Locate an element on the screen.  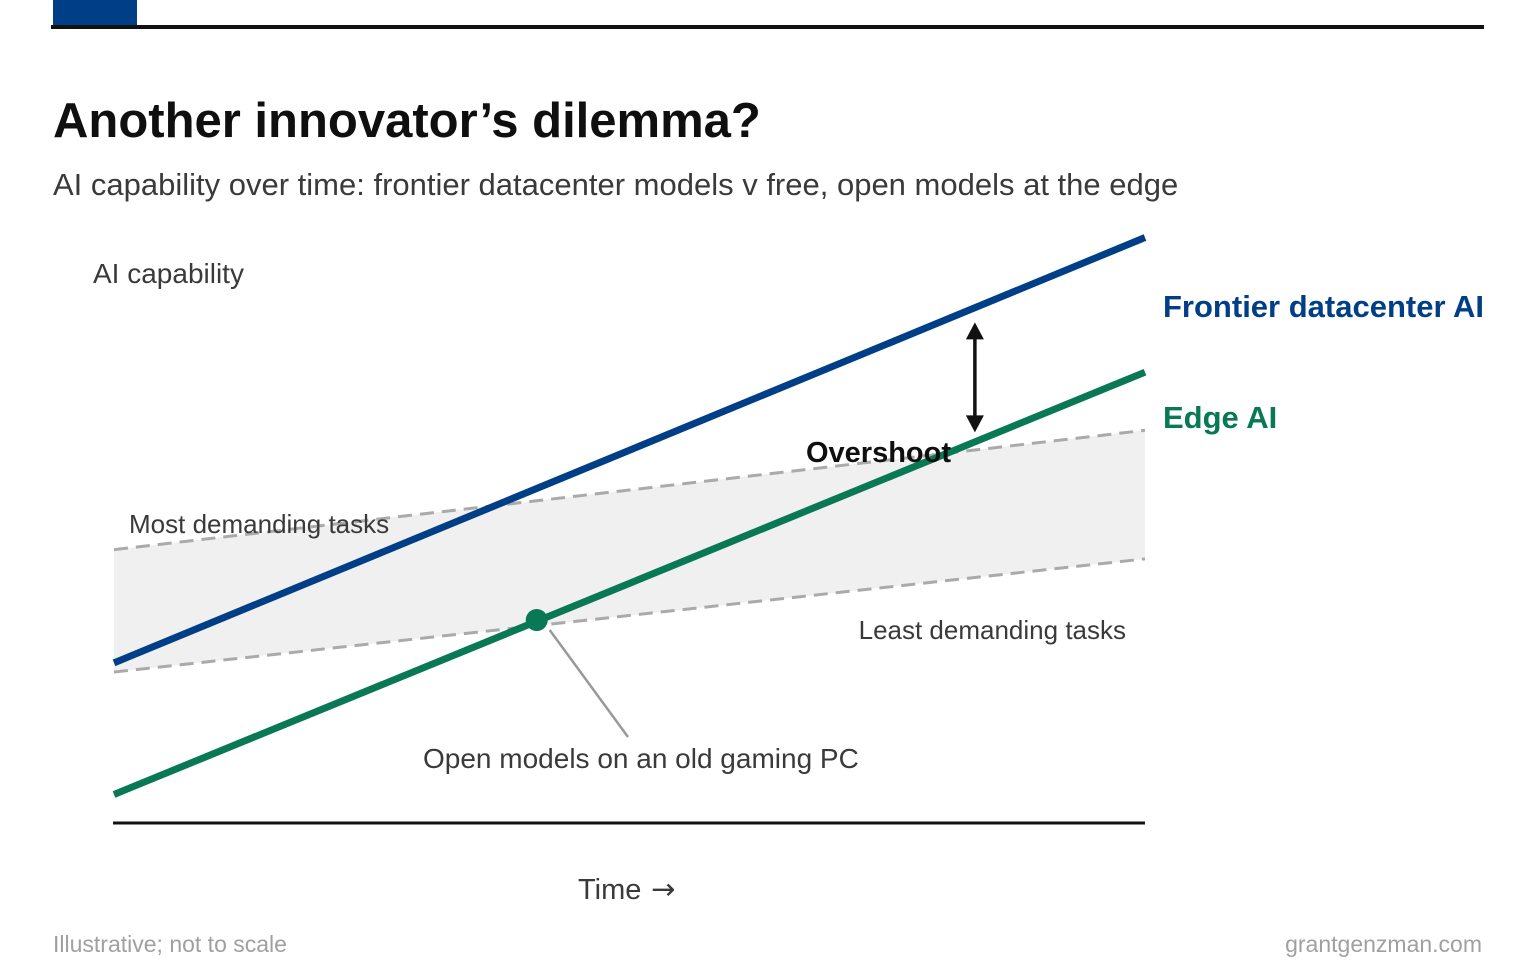
page-title: Another innovator’s dilemma? is located at coordinates (407, 121).